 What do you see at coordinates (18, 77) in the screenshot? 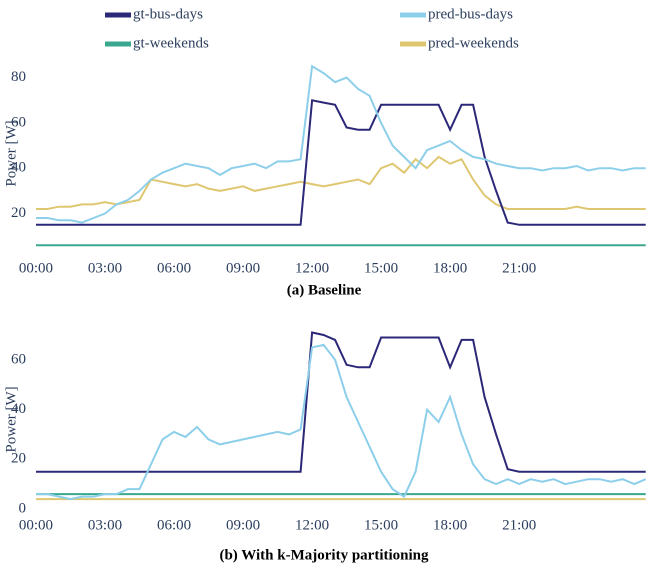
I see `y-tick-label: 80` at bounding box center [18, 77].